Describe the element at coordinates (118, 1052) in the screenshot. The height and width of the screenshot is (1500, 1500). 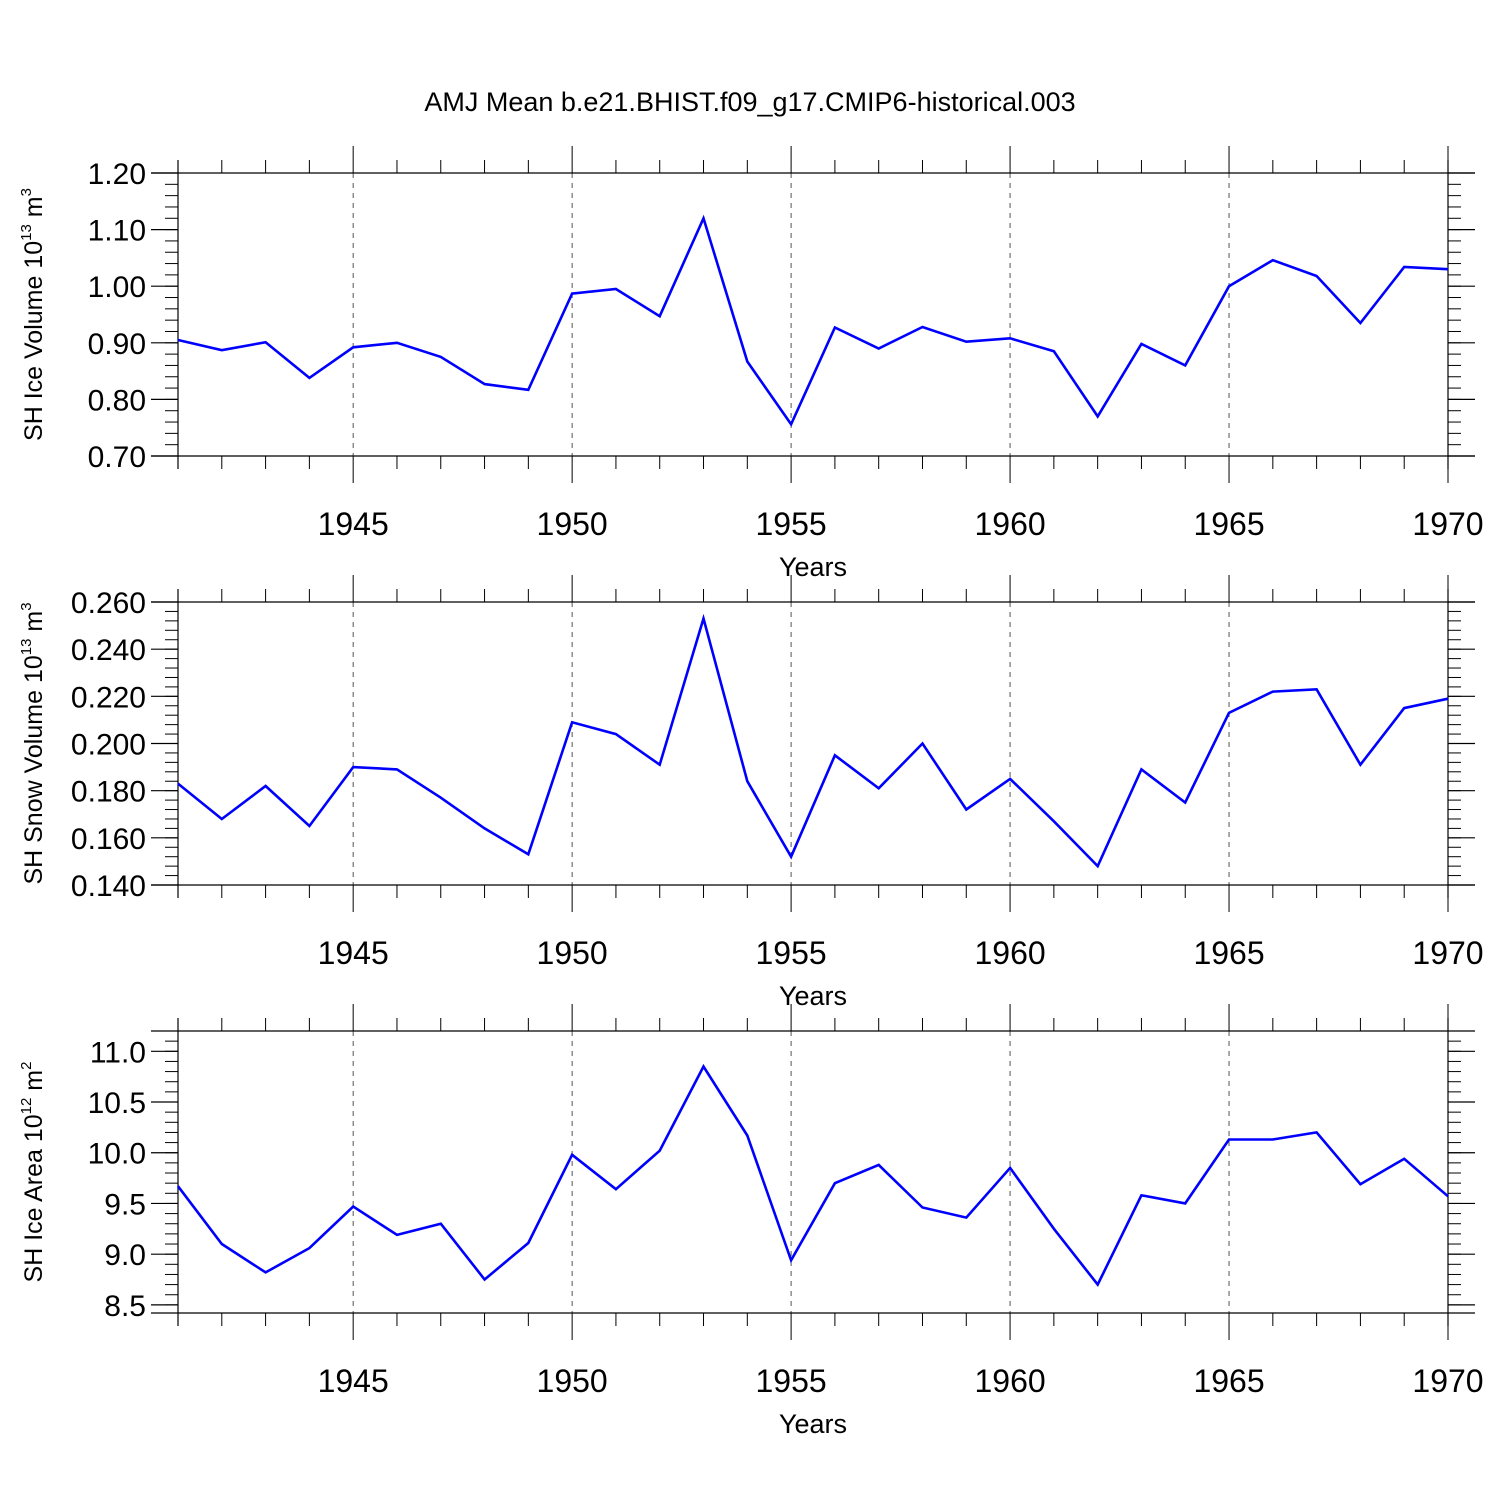
I see `y-tick-label: 11.0` at that location.